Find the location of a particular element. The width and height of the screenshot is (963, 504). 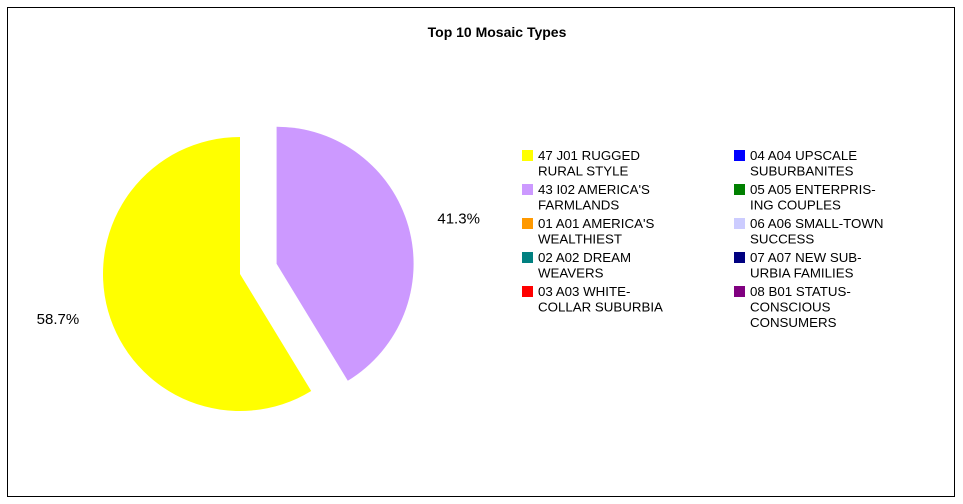

legend-label: ING COUPLES is located at coordinates (795, 205).